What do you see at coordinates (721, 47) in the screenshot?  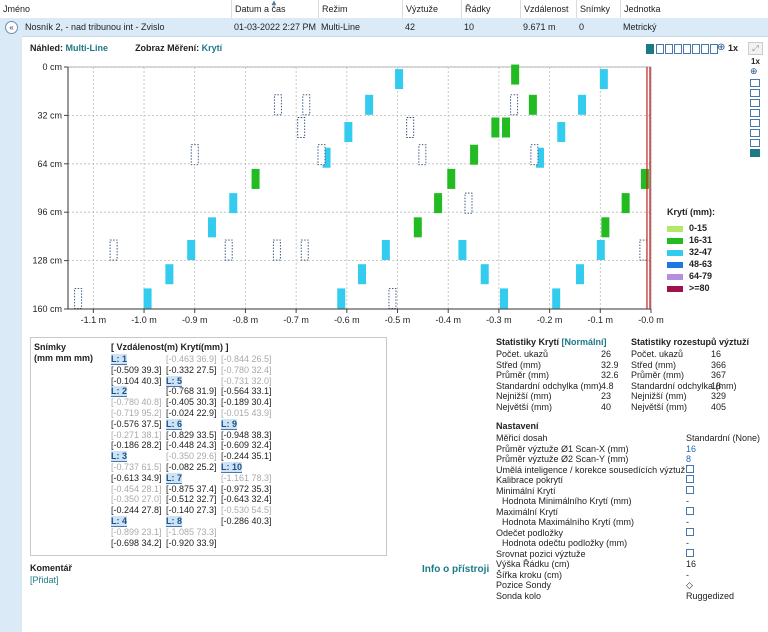 I see `zoom-icon: ⊕` at bounding box center [721, 47].